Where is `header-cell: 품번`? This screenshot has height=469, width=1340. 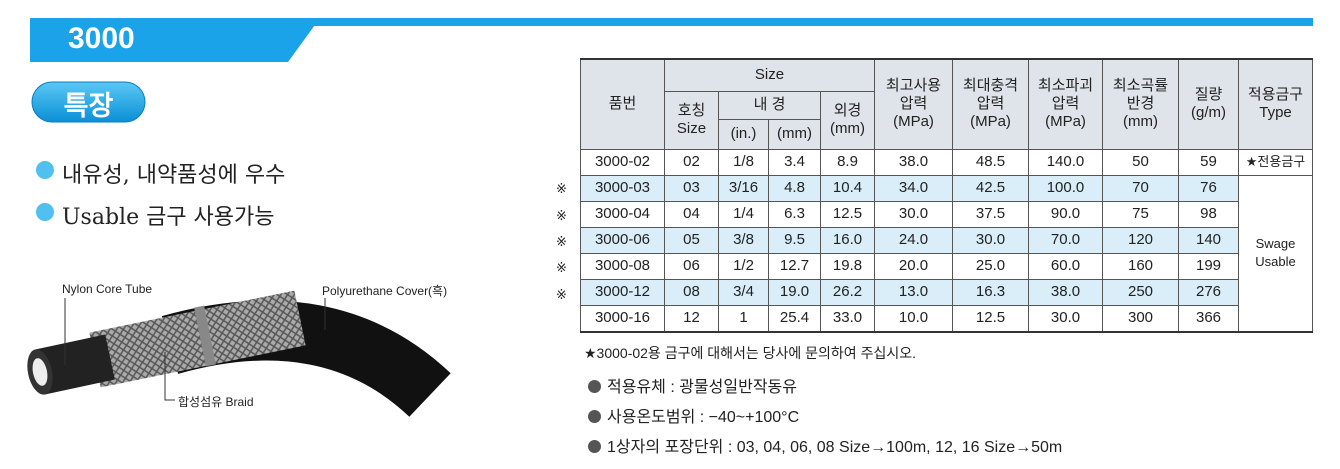 header-cell: 품번 is located at coordinates (622, 104).